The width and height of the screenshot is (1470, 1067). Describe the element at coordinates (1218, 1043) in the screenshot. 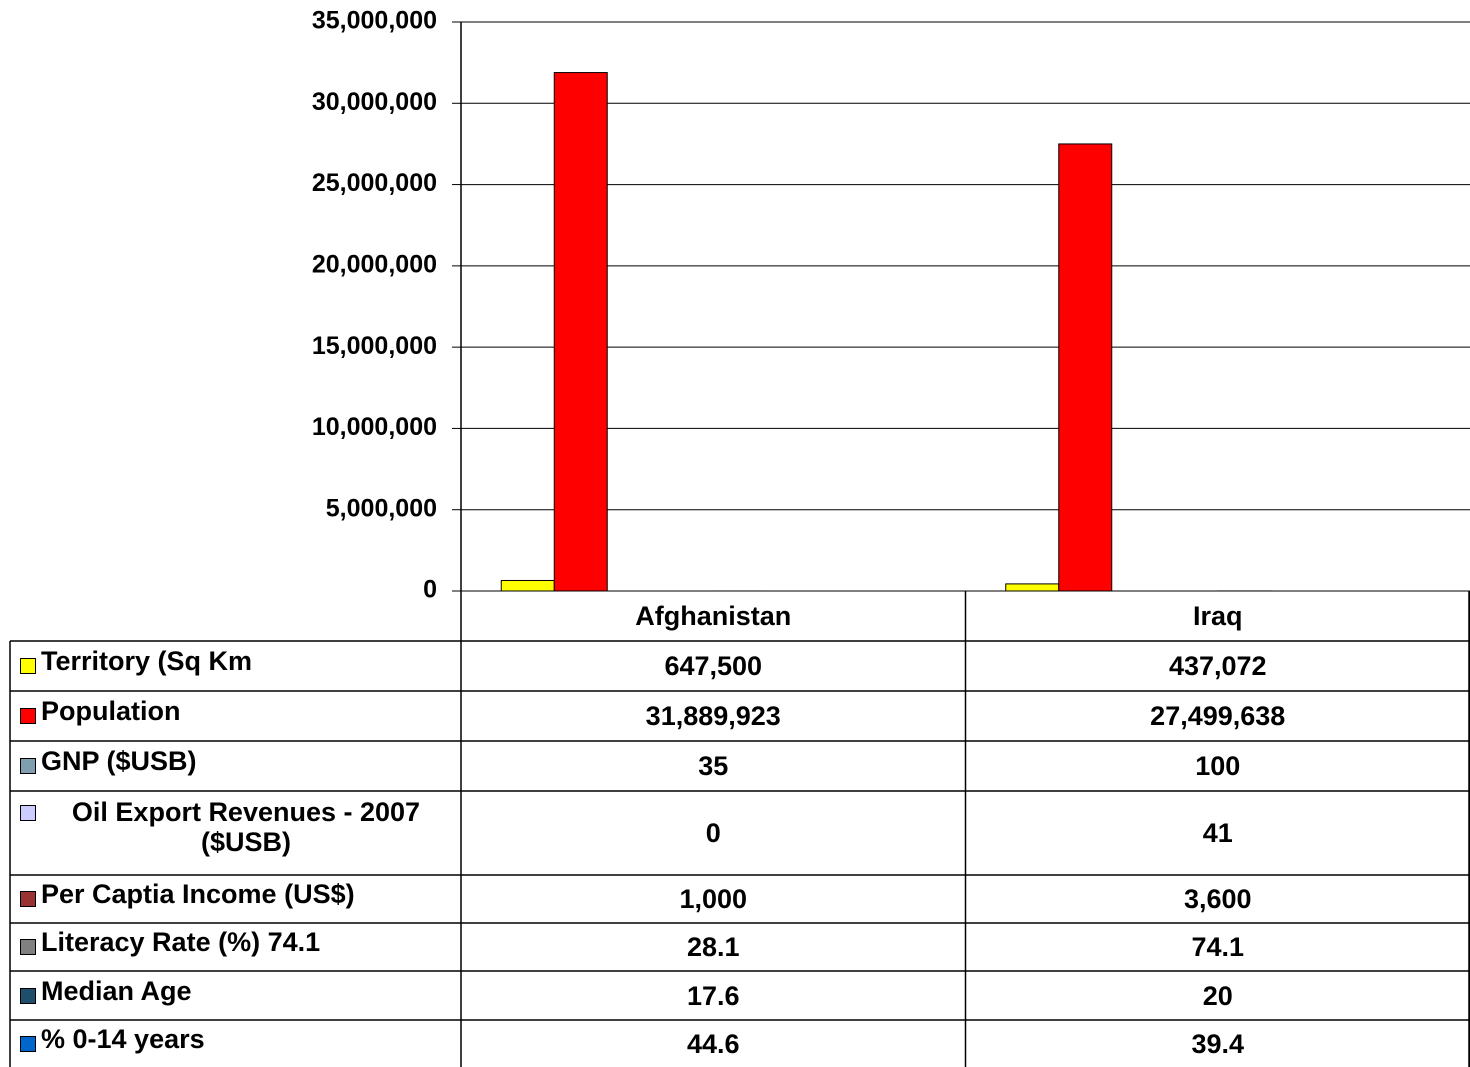

I see `data-label: 39.4` at that location.